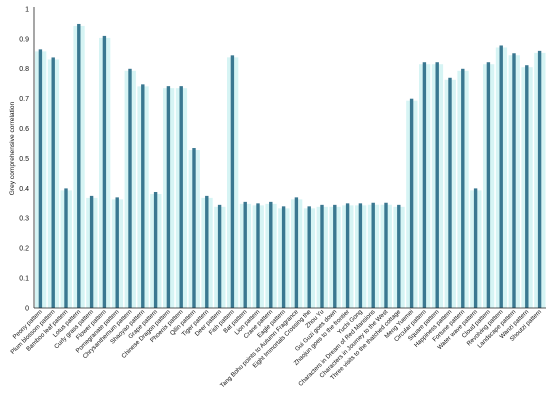  I want to click on y-tick-label: 0.3, so click(24, 219).